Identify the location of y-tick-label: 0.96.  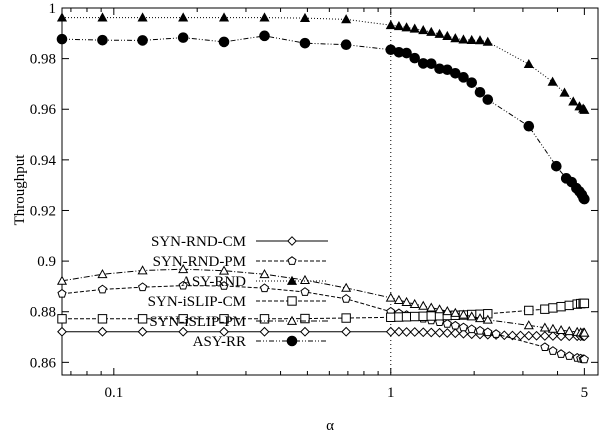
(43, 110).